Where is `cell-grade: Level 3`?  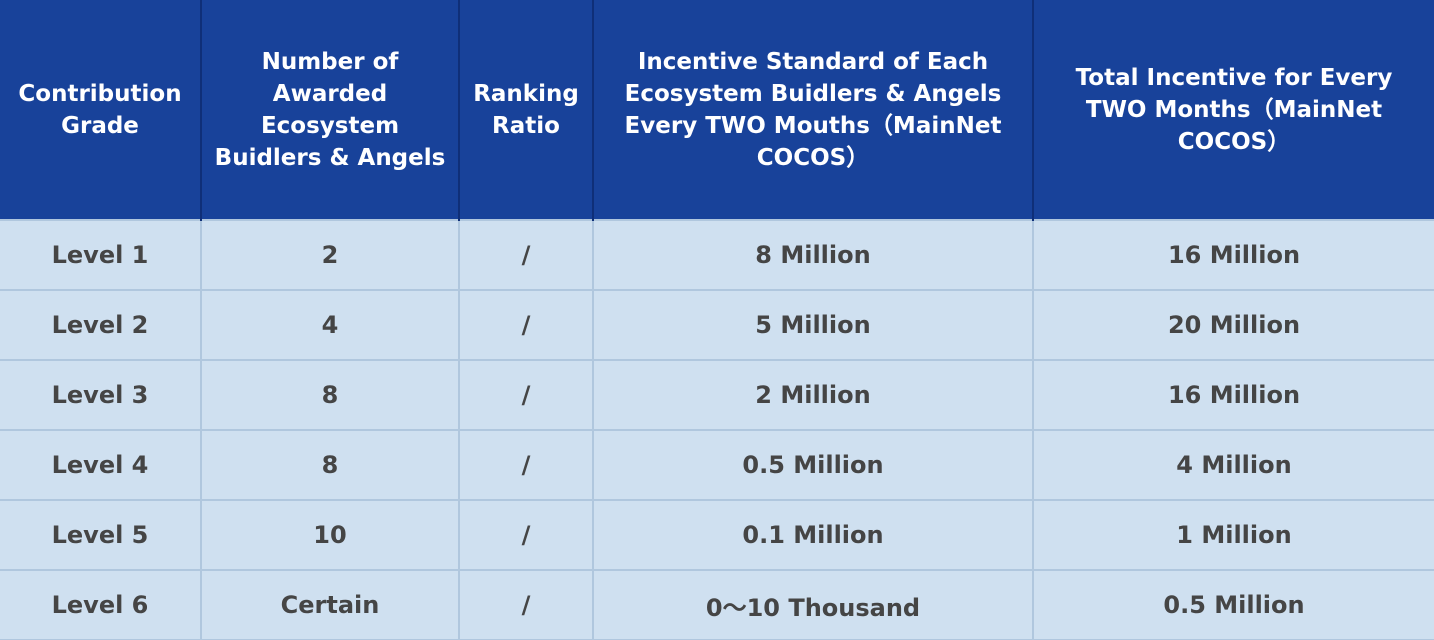 cell-grade: Level 3 is located at coordinates (101, 394).